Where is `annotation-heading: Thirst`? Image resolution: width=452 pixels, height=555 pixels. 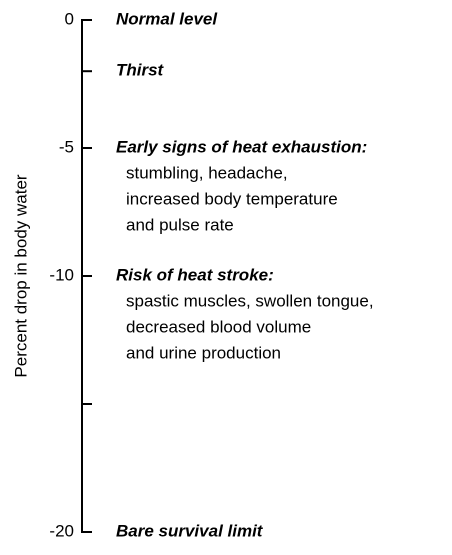 annotation-heading: Thirst is located at coordinates (140, 70).